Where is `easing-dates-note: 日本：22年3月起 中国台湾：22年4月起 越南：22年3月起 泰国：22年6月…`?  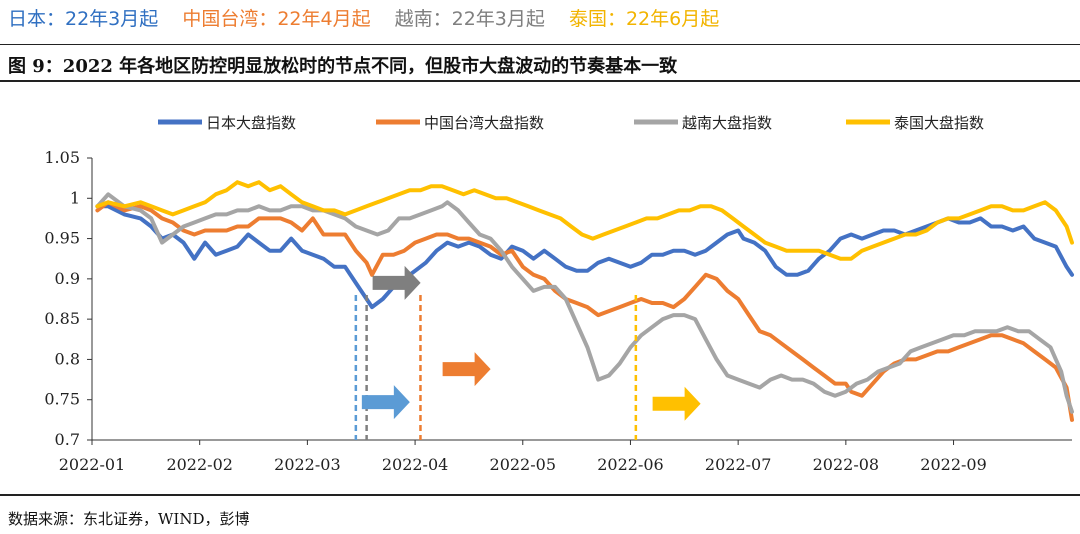 easing-dates-note: 日本：22年3月起 中国台湾：22年4月起 越南：22年3月起 泰国：22年6月… is located at coordinates (372, 18).